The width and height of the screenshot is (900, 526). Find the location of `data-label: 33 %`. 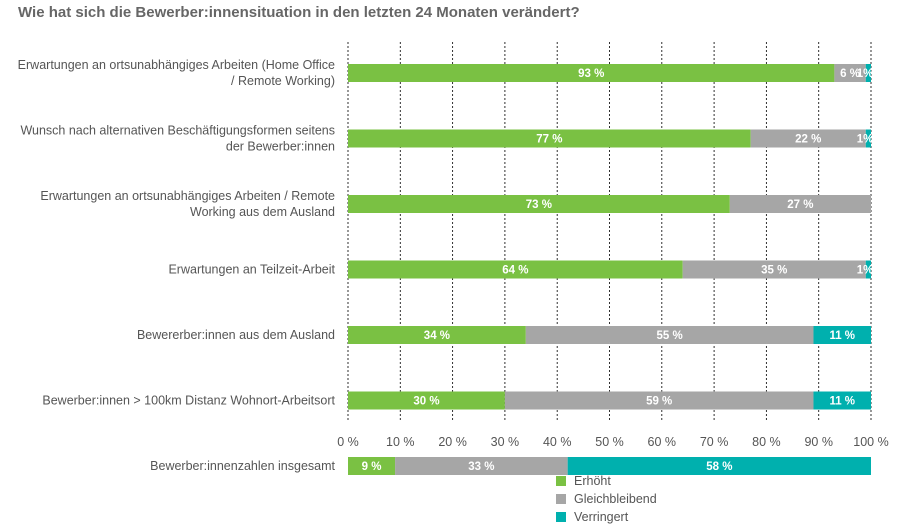

data-label: 33 % is located at coordinates (481, 467).